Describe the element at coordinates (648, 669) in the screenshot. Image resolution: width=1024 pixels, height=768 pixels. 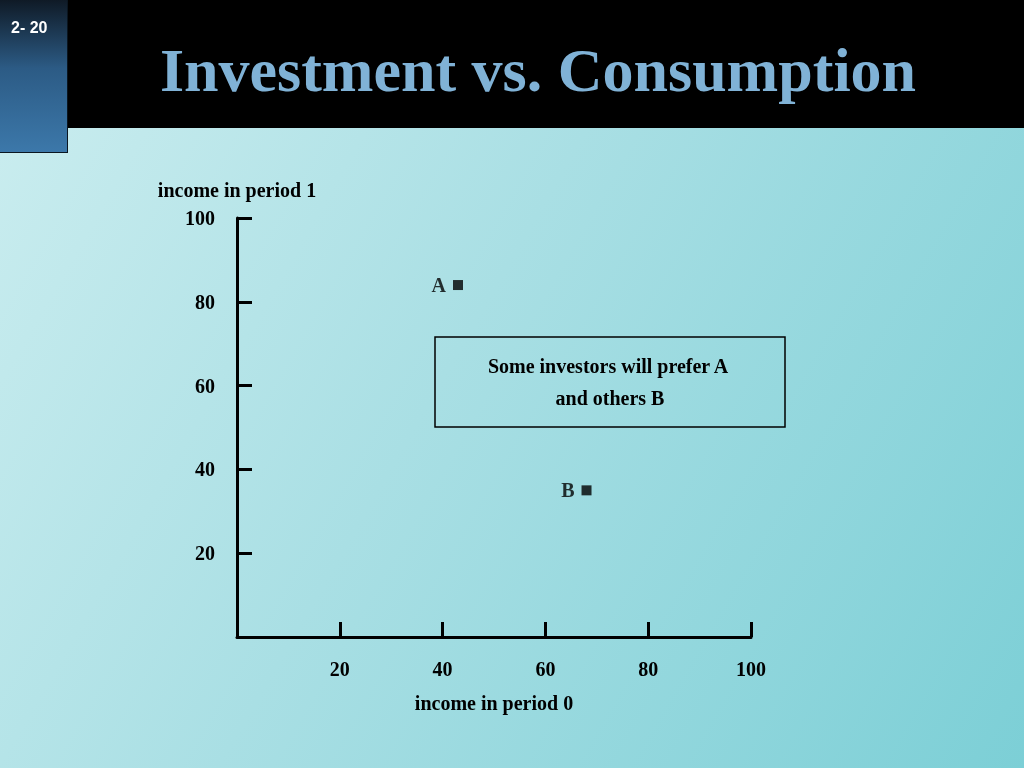
I see `x-tick-label: 80` at that location.